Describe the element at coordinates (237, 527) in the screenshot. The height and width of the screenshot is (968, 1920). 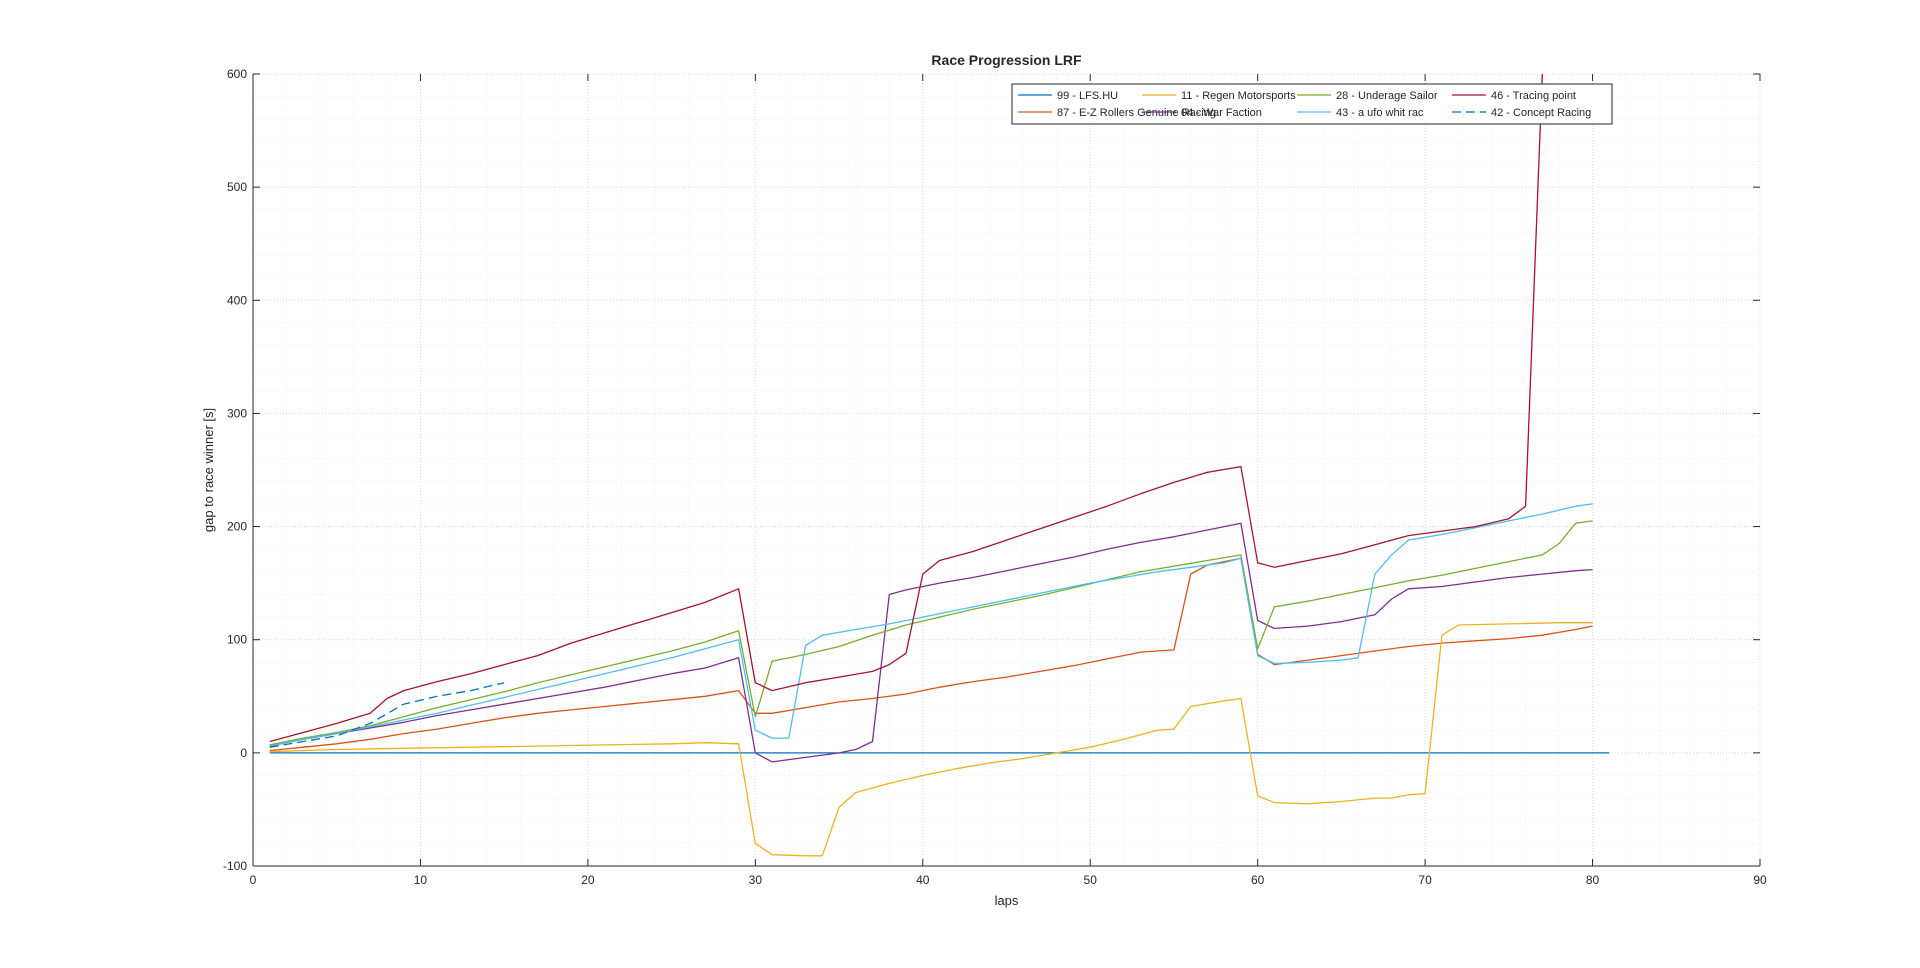
I see `y-tick-label: 200` at that location.